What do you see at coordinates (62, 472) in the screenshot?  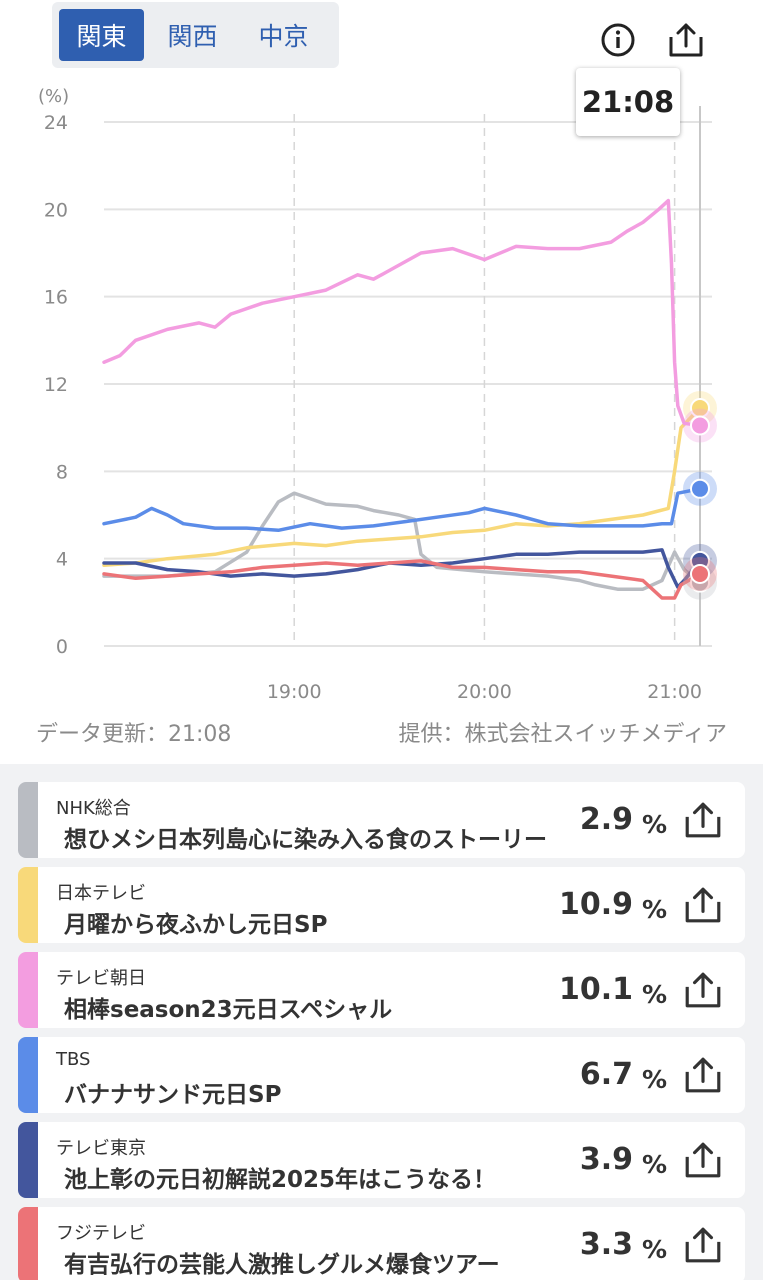 I see `y-tick-label: 8` at bounding box center [62, 472].